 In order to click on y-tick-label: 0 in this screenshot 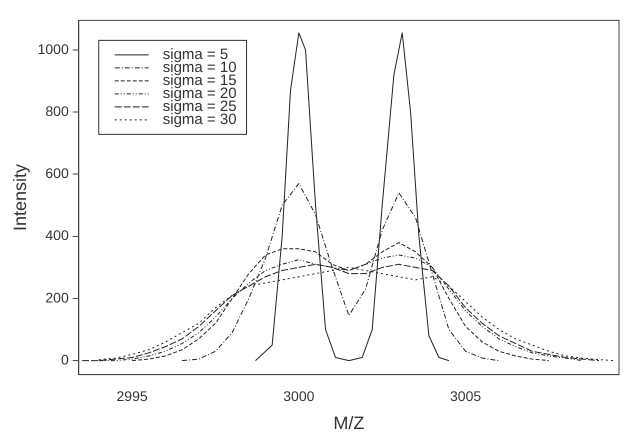, I will do `click(64, 359)`.